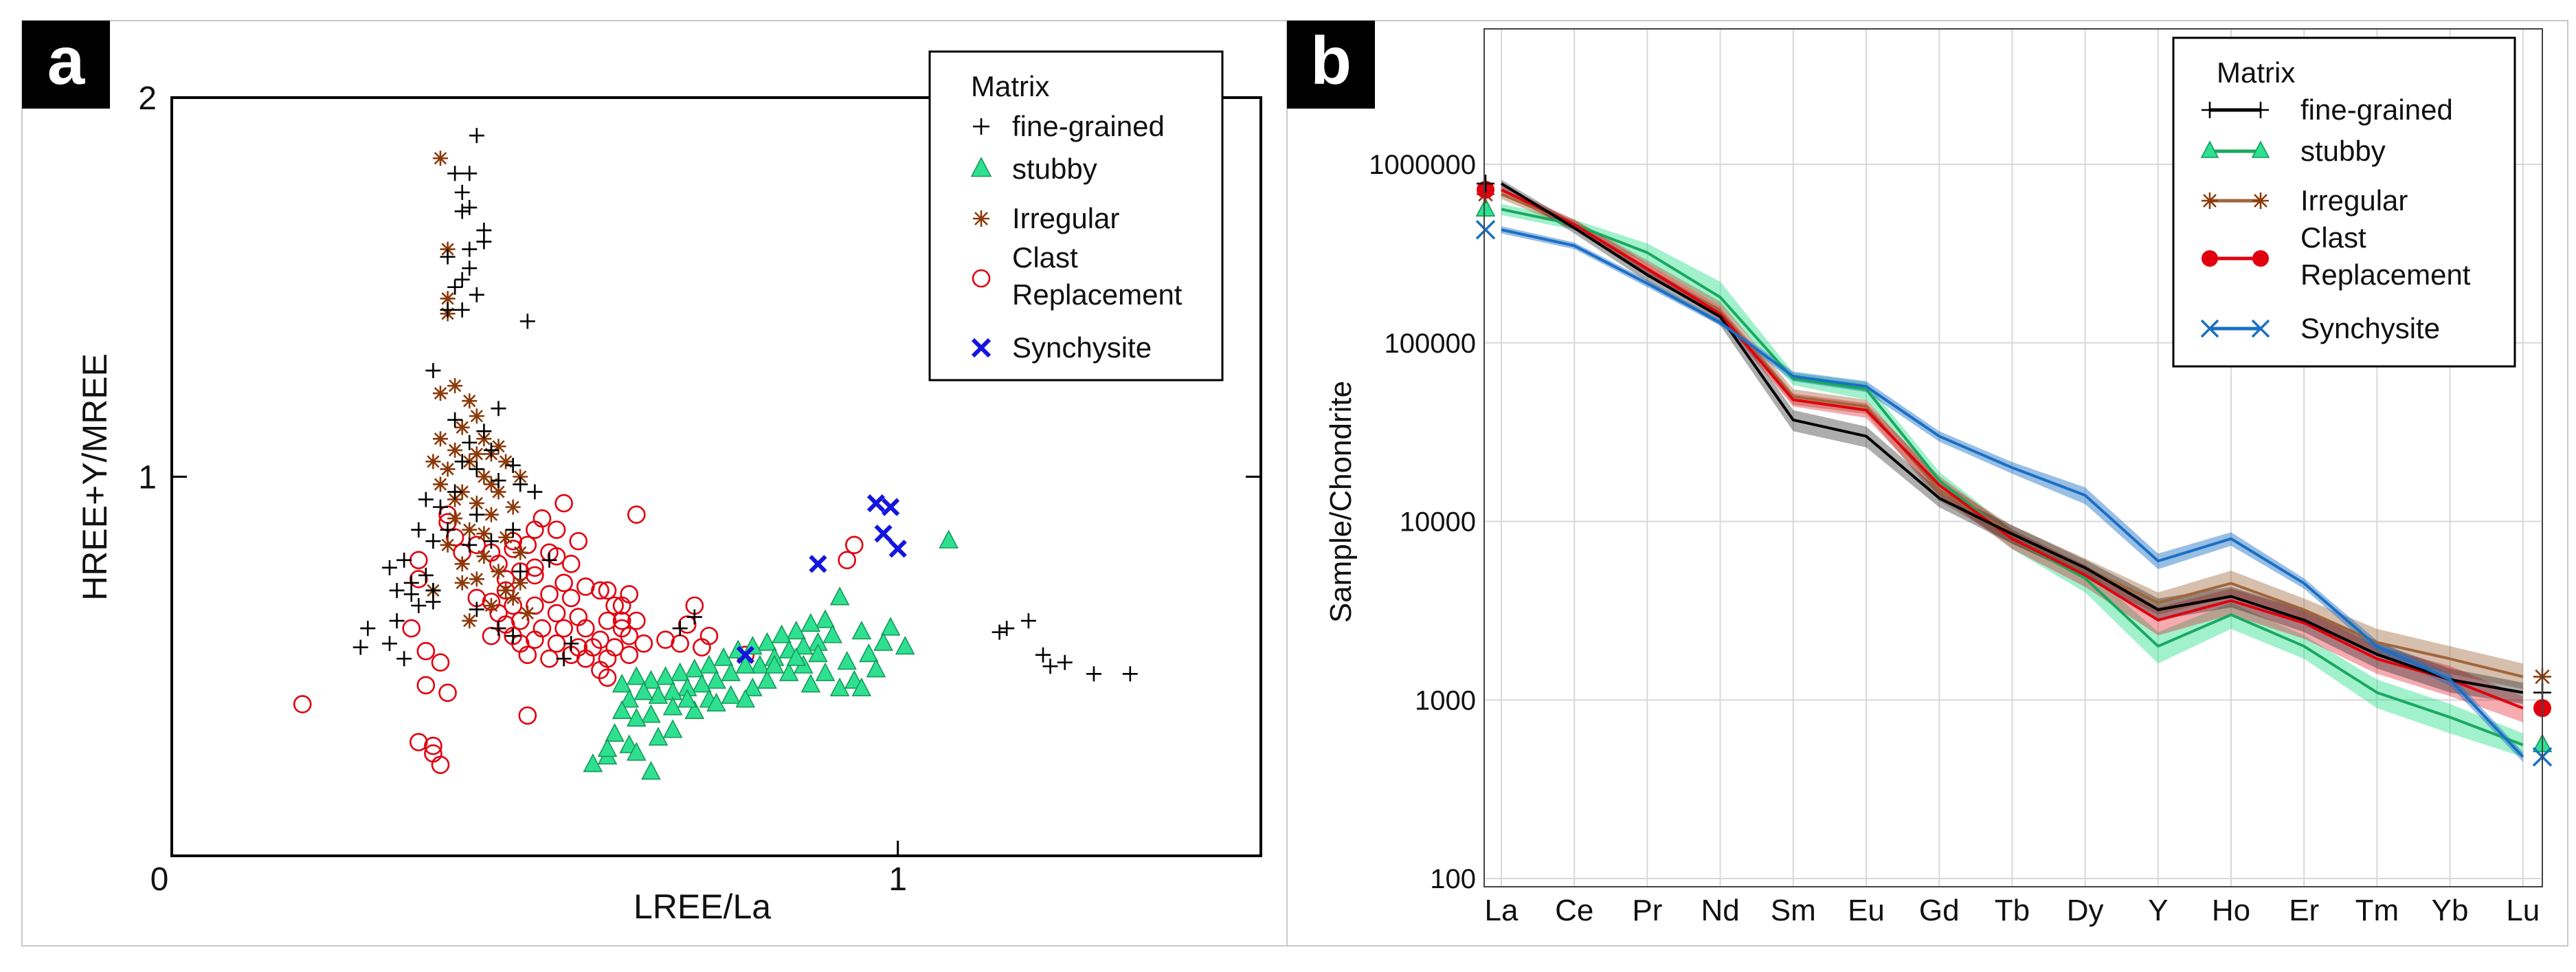  What do you see at coordinates (702, 906) in the screenshot?
I see `x-axis-label-a: LREE/La` at bounding box center [702, 906].